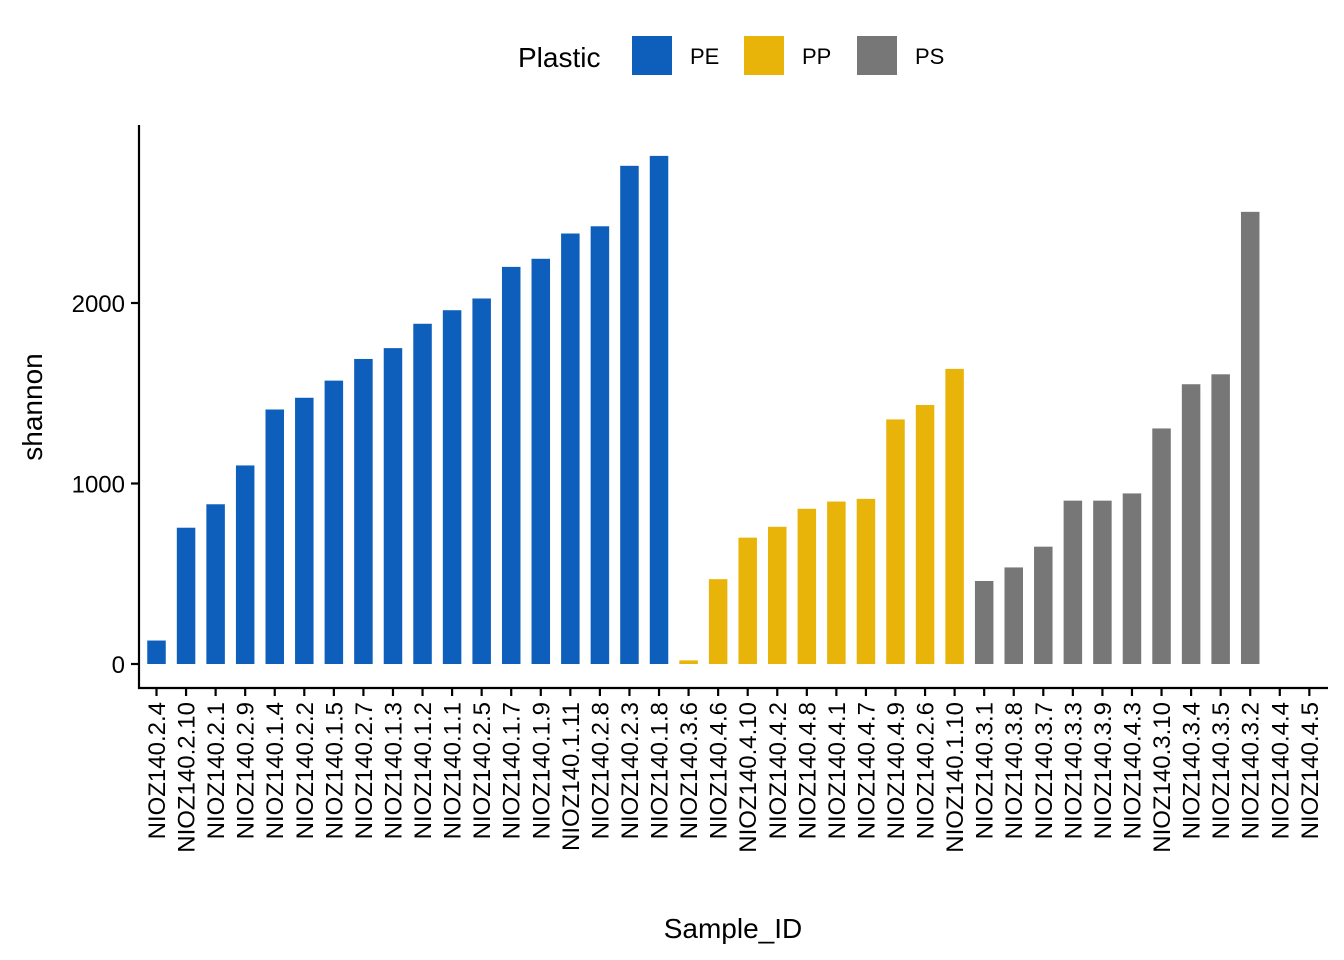  I want to click on x-tick-label: NIOZ140.2.4, so click(157, 770).